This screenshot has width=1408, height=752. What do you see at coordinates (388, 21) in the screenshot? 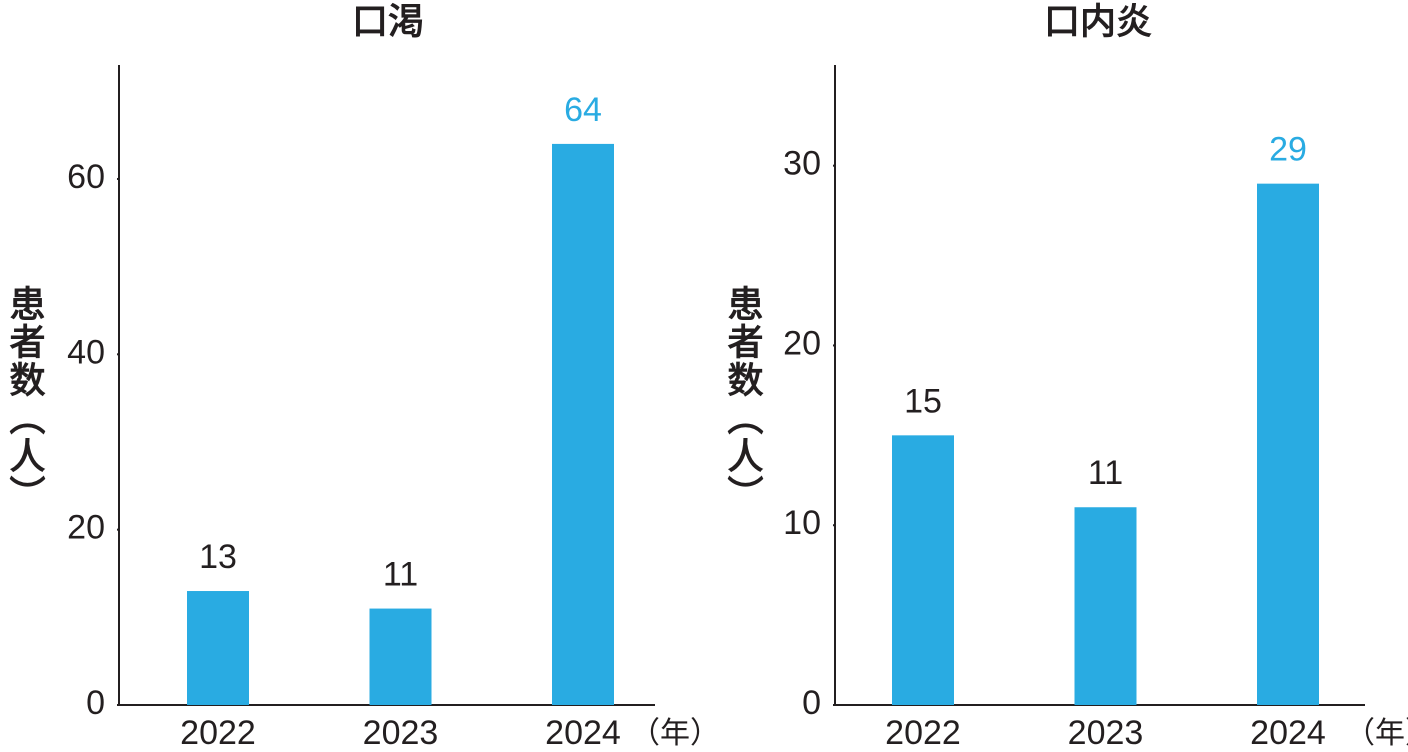
I see `chart-title: 口渇` at bounding box center [388, 21].